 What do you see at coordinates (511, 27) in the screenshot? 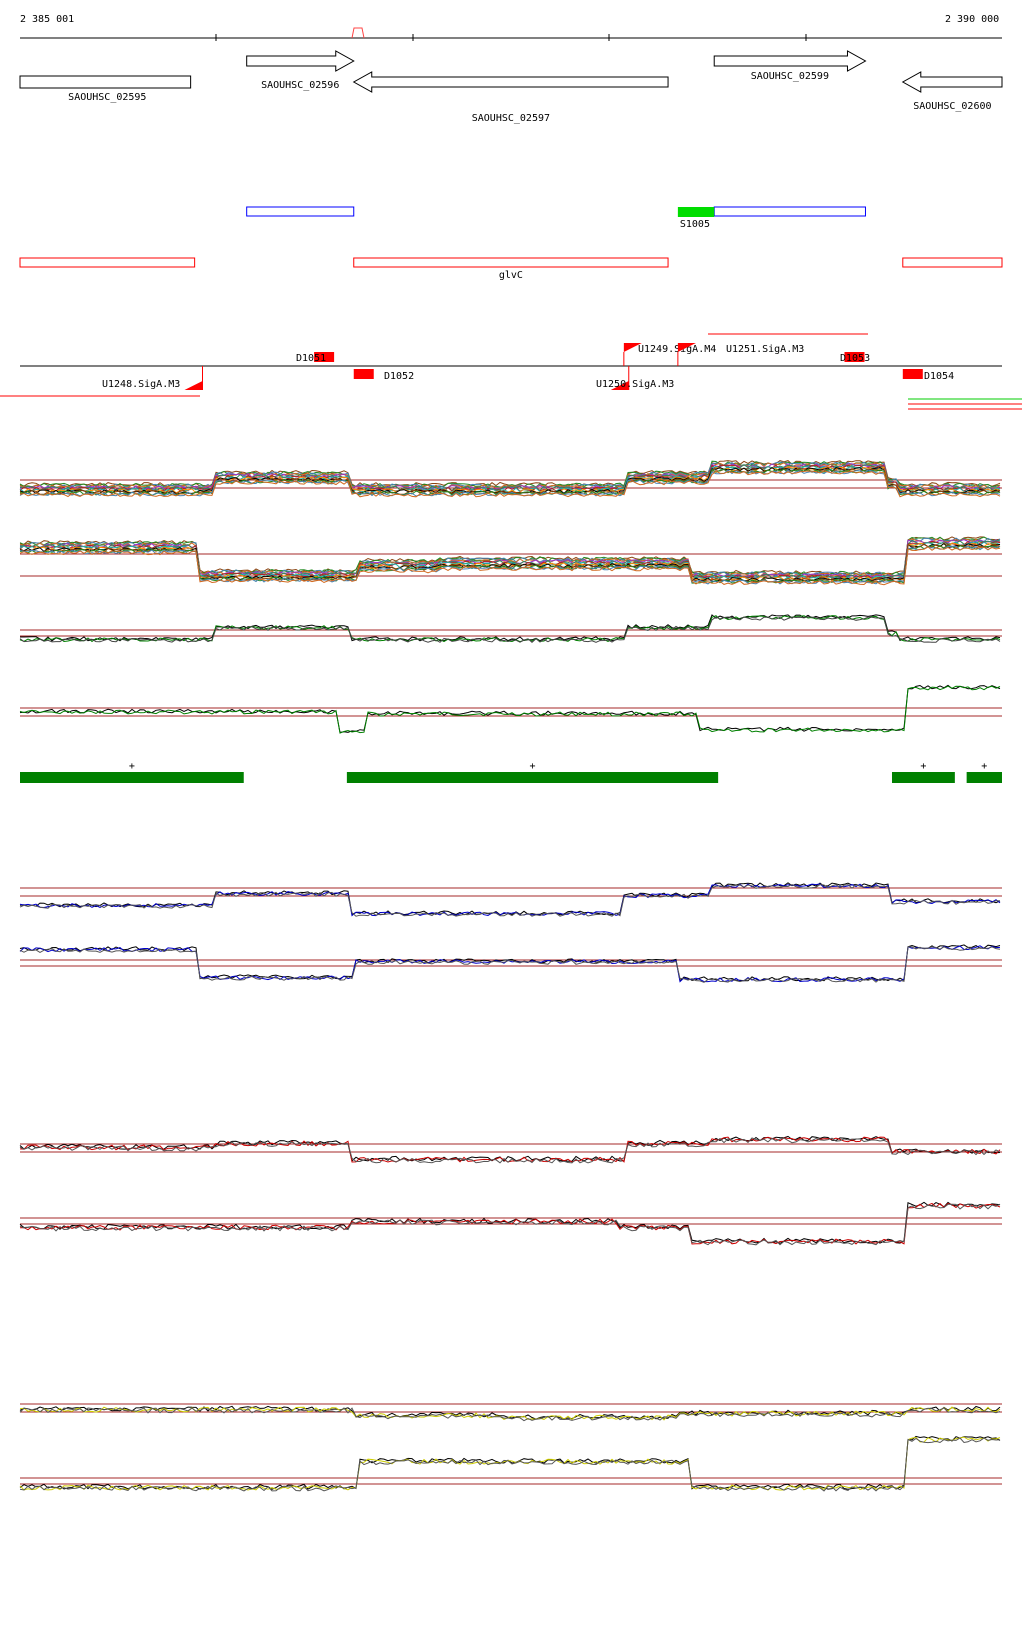
I see `coordinate-ruler: 2 385 001 2 390 000` at bounding box center [511, 27].